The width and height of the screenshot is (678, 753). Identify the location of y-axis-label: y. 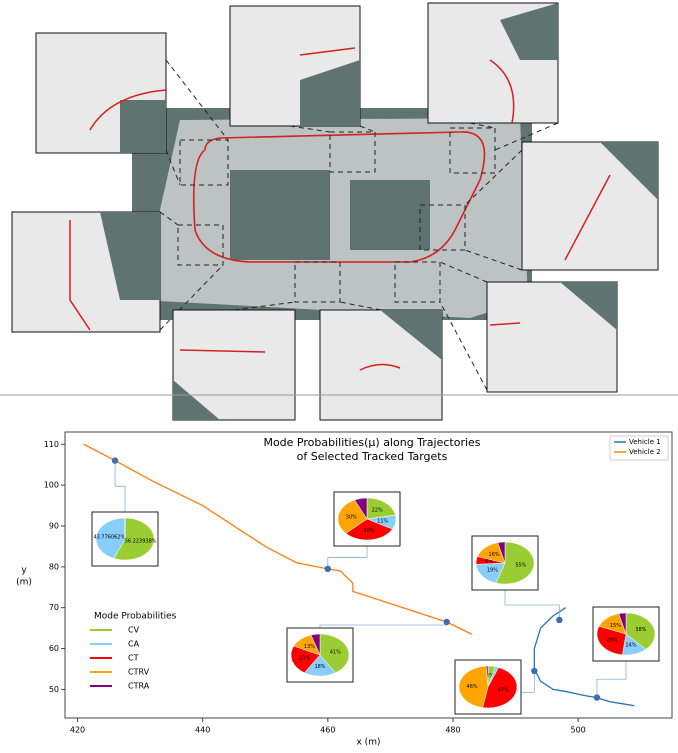
(24, 571).